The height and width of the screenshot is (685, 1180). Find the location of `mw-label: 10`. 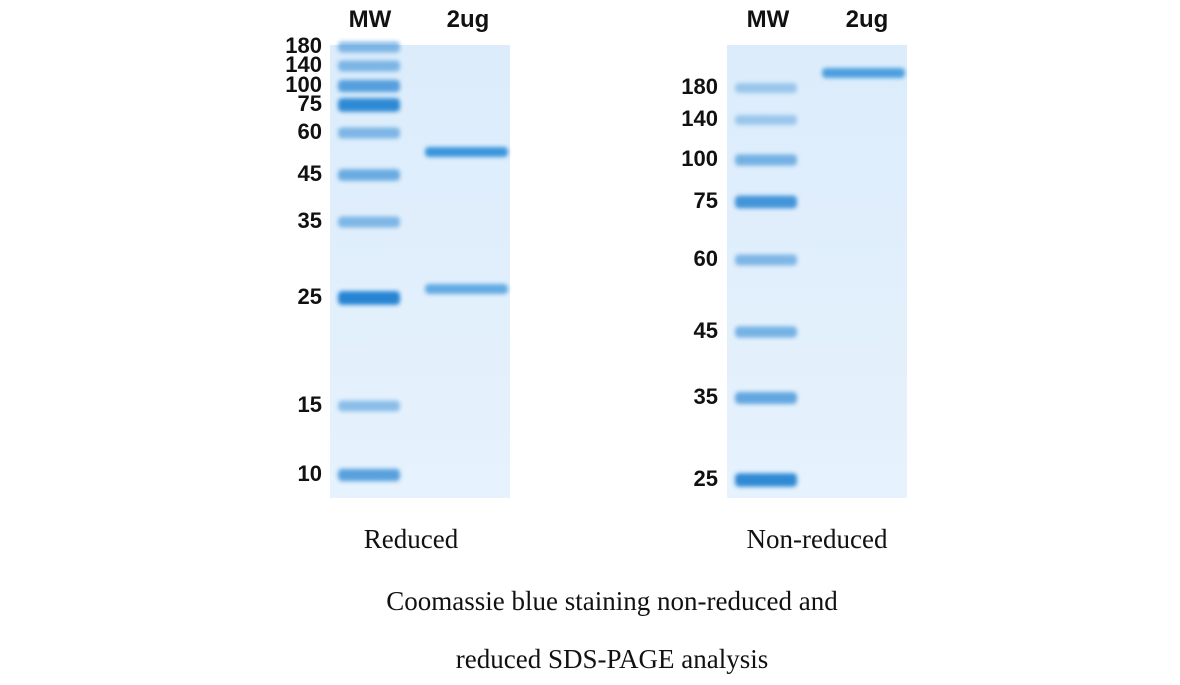

mw-label: 10 is located at coordinates (310, 473).